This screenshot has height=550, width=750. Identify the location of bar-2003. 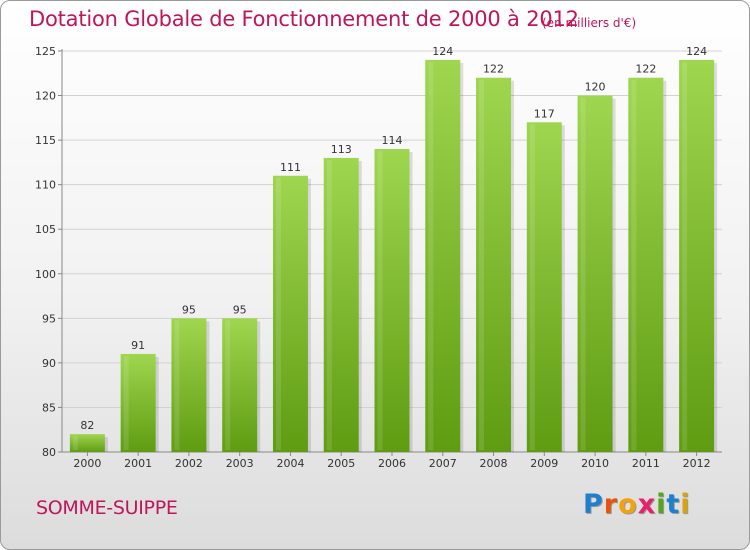
(240, 385).